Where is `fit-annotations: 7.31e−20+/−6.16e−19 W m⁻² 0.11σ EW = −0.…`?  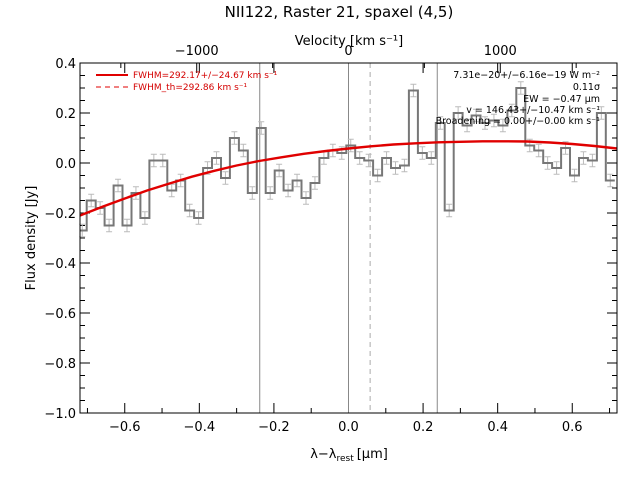 fit-annotations: 7.31e−20+/−6.16e−19 W m⁻² 0.11σ EW = −0.… is located at coordinates (518, 98).